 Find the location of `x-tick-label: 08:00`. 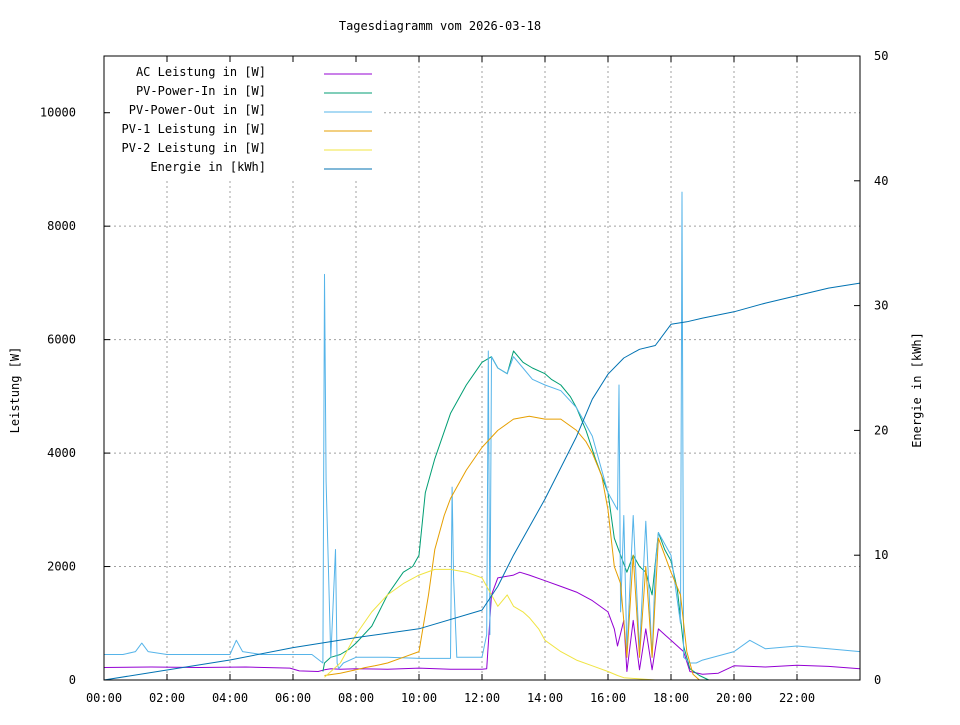

x-tick-label: 08:00 is located at coordinates (356, 698).